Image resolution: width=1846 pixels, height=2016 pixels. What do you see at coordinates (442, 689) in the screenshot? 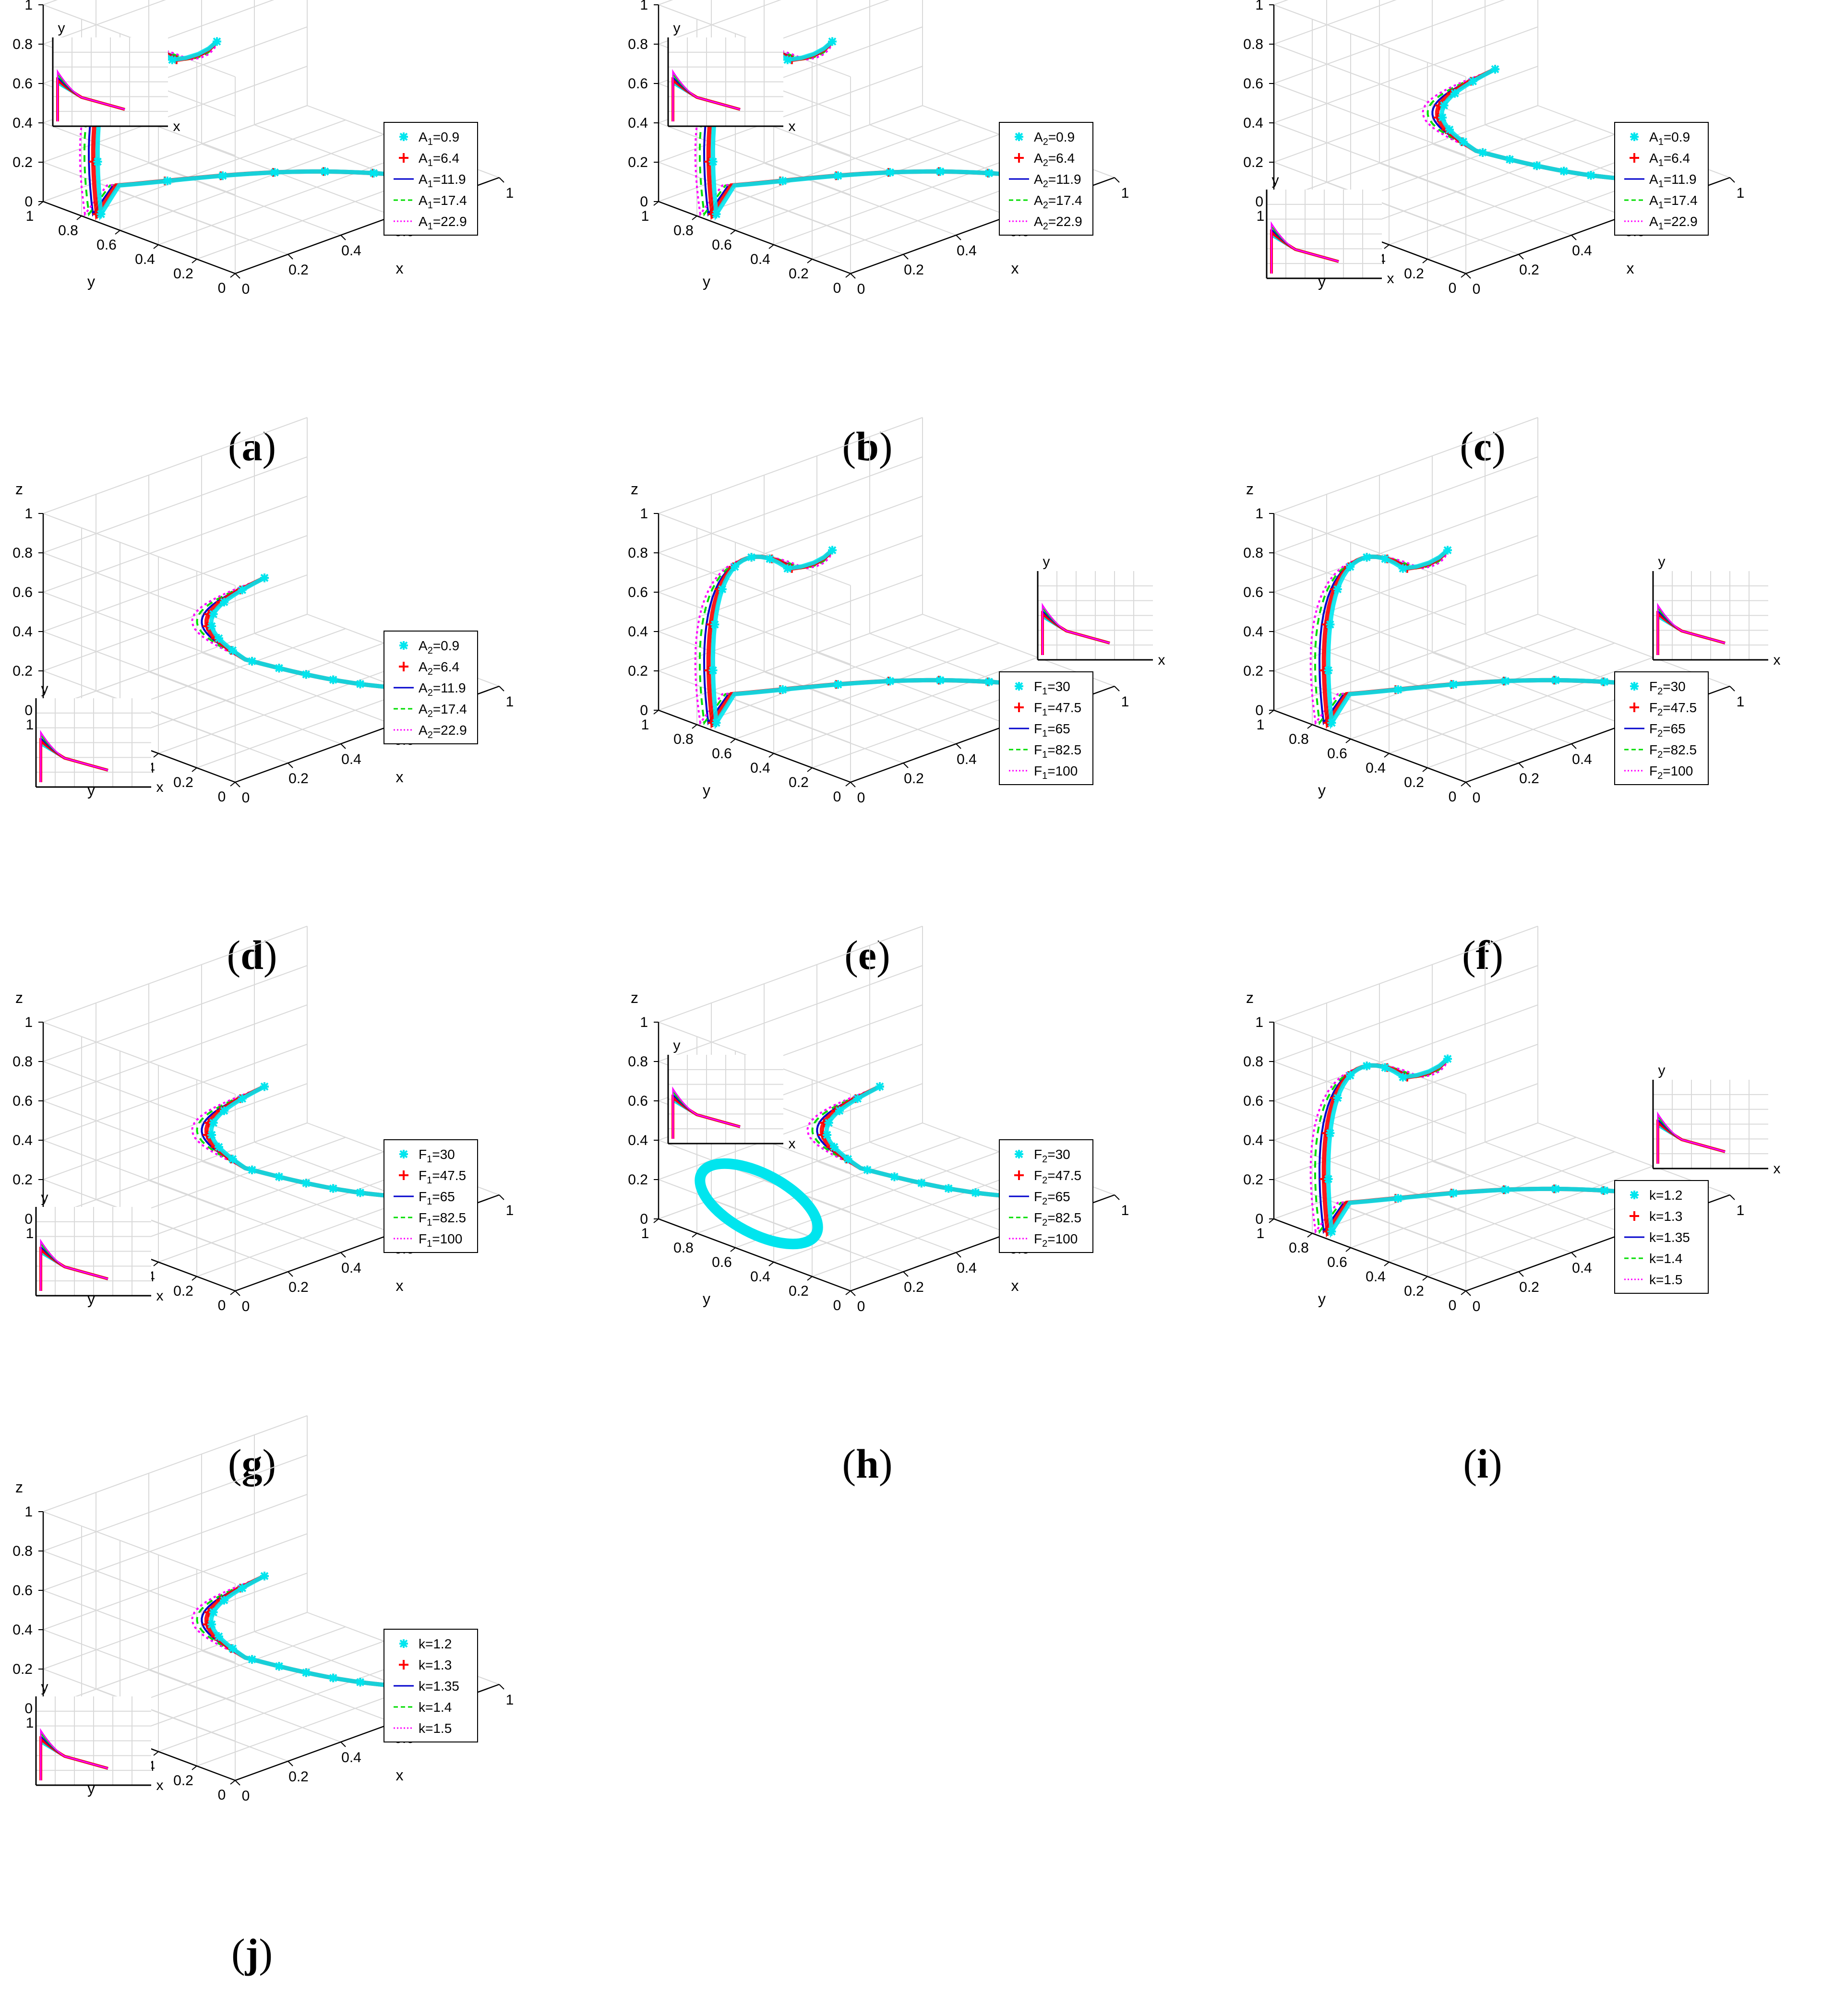
I see `legend-entry-label: A2=11.9` at bounding box center [442, 689].